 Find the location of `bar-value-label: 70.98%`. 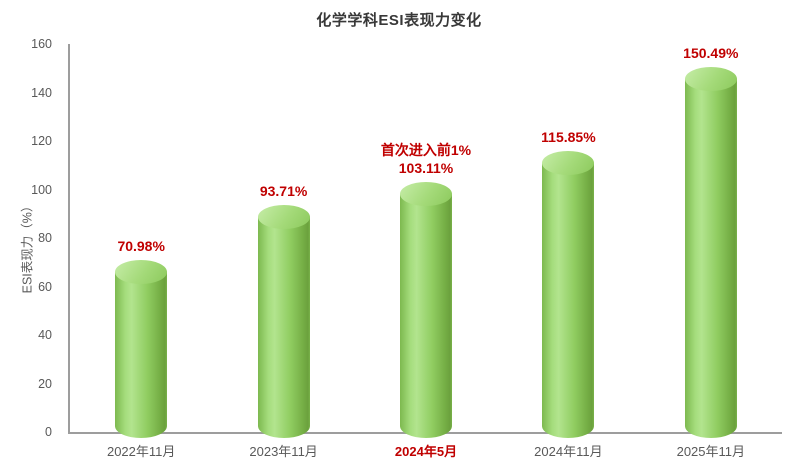

bar-value-label: 70.98% is located at coordinates (141, 246).